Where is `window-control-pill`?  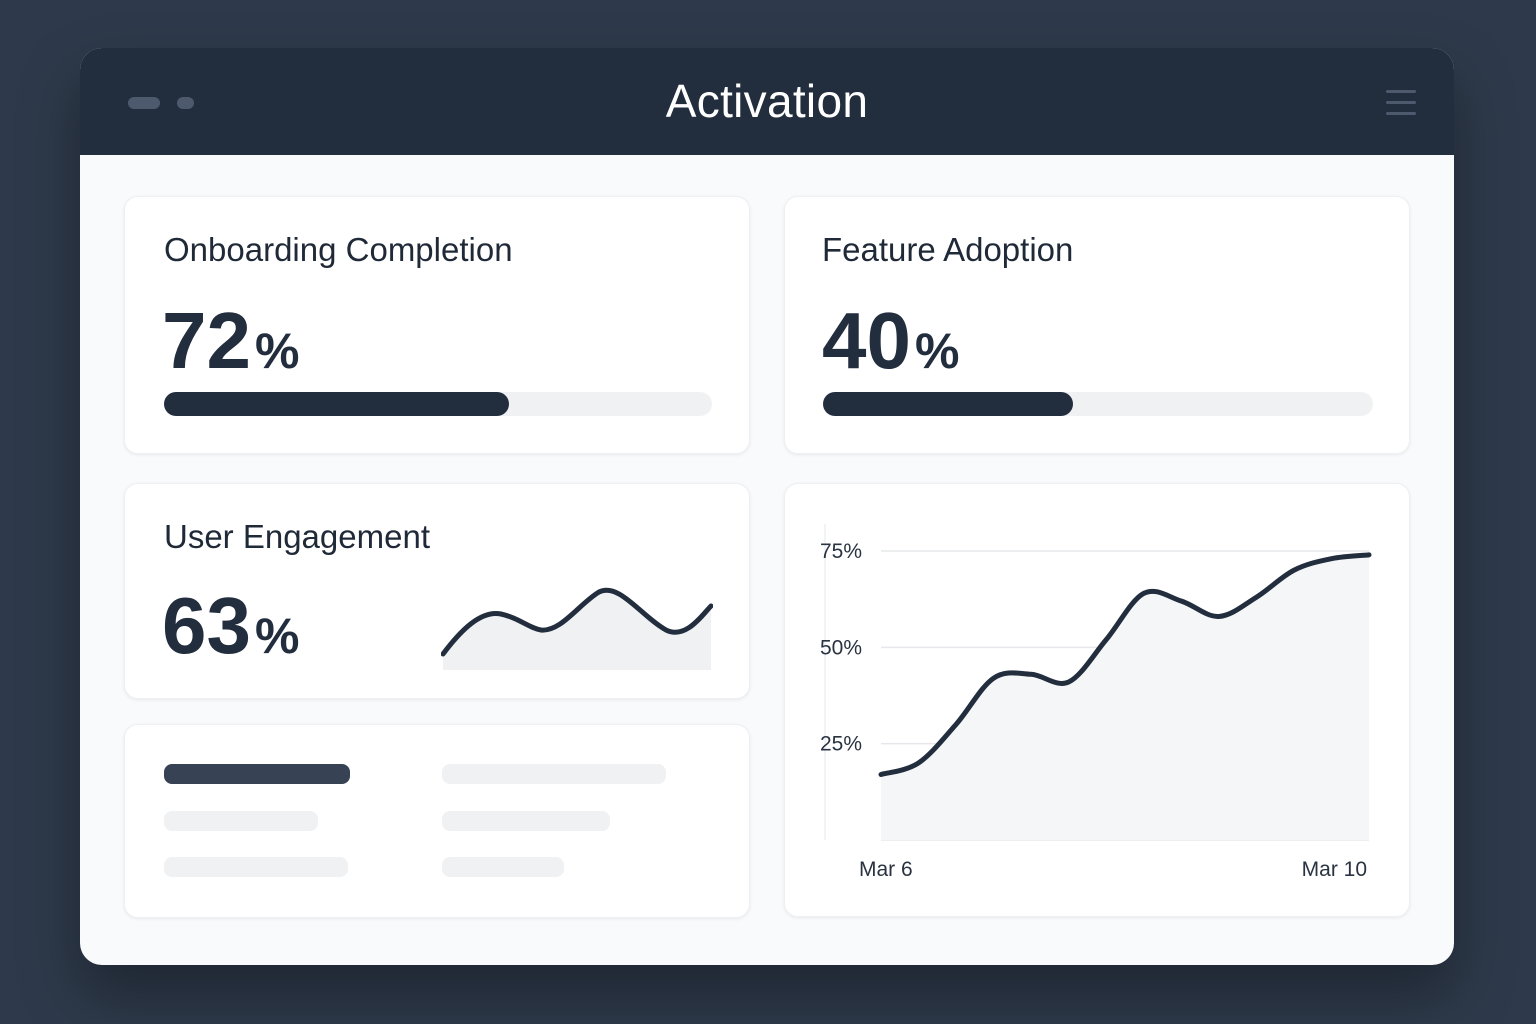
window-control-pill is located at coordinates (144, 103).